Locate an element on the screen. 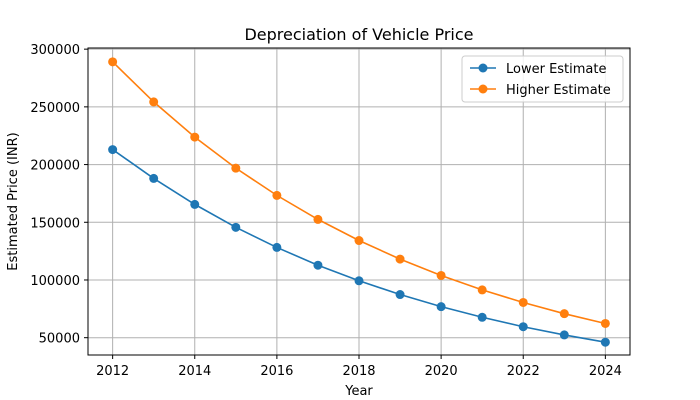 The image size is (700, 400). y-tick-label: 50000 is located at coordinates (59, 339).